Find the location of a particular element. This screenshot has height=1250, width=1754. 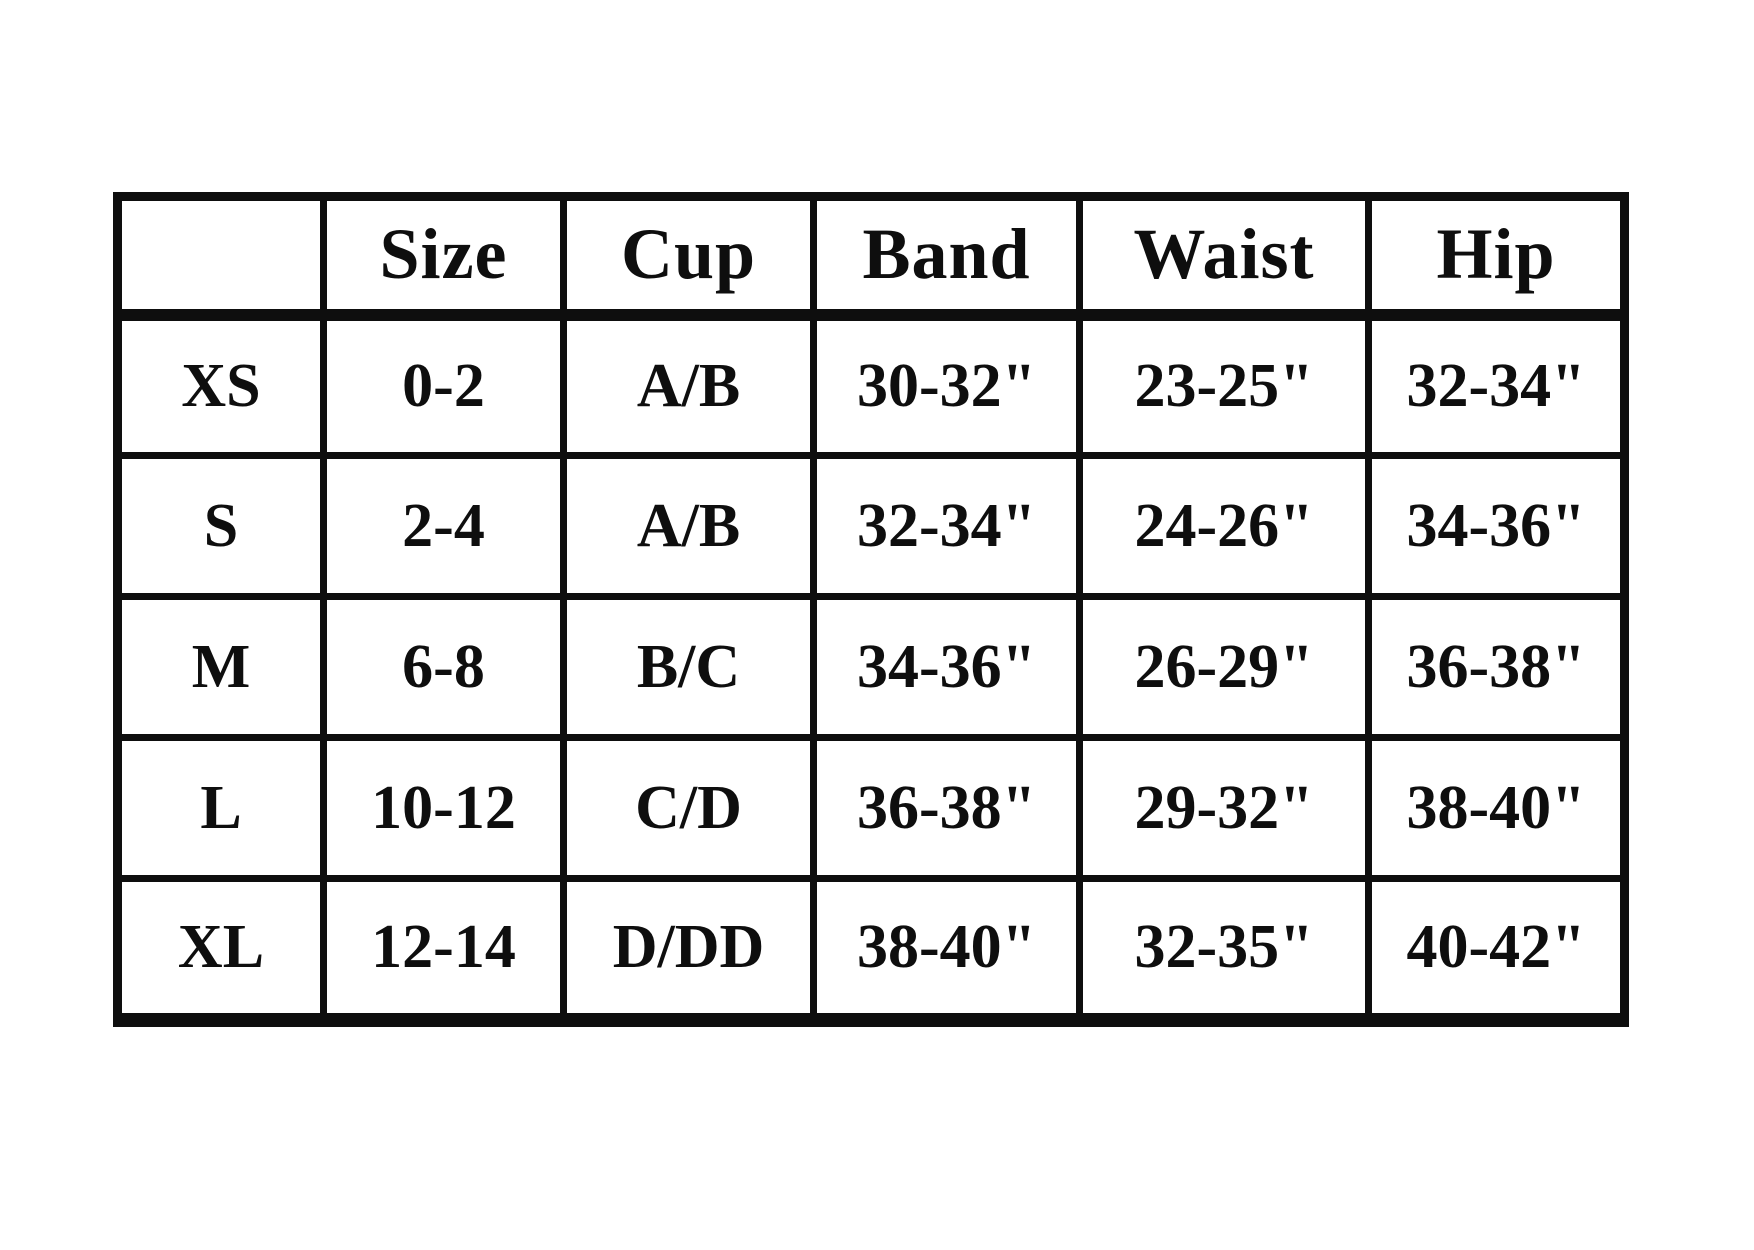

header-row: Size Cup Band Waist Hip is located at coordinates (871, 257).